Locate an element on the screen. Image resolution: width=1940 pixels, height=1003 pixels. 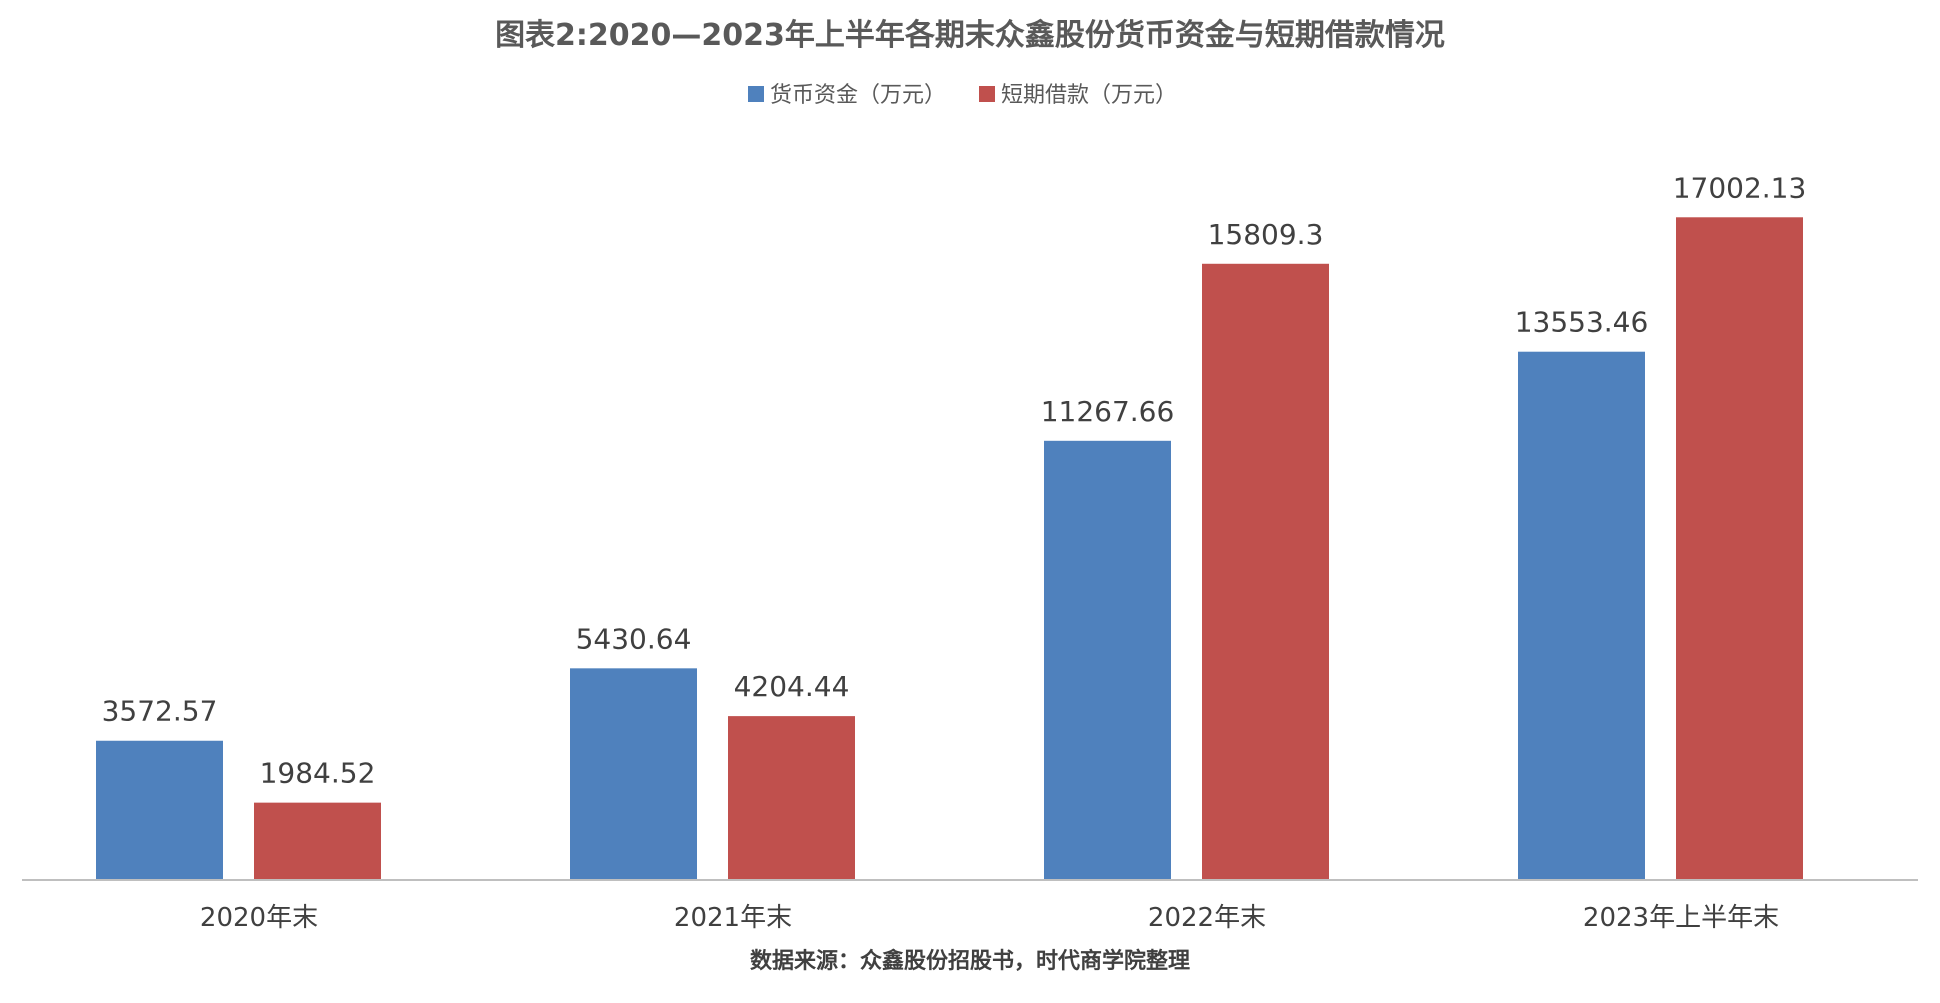
data-label-series2-1: 1984.52 is located at coordinates (318, 773).